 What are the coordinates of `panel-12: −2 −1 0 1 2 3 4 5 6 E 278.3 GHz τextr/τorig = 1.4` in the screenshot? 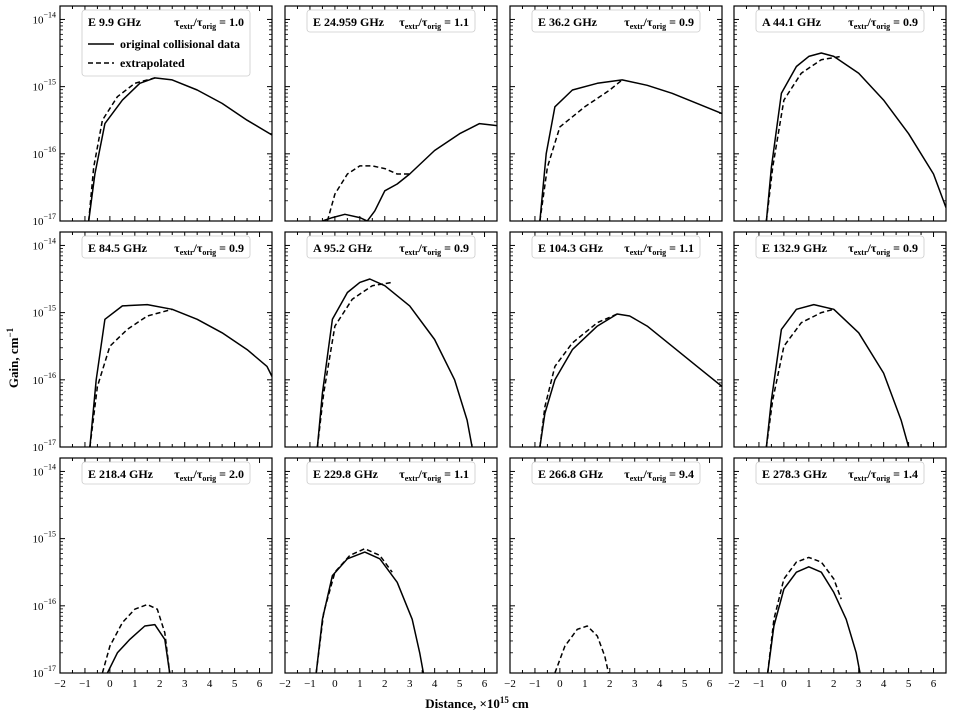 It's located at (837, 573).